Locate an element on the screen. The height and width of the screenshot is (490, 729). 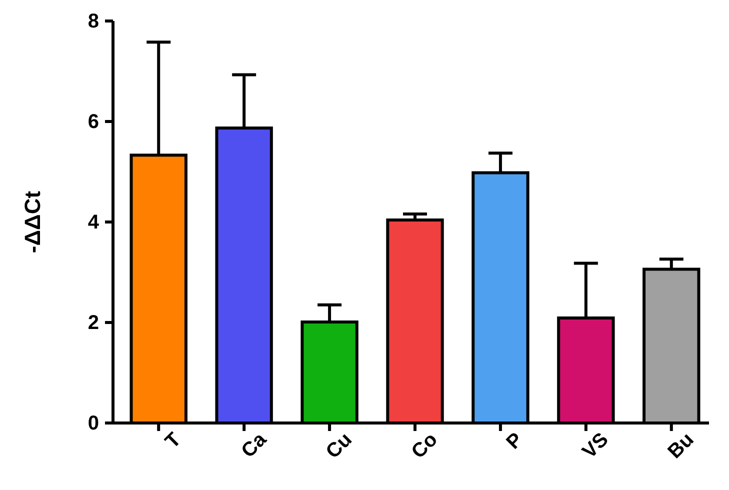
x-tick-label: Co is located at coordinates (424, 446).